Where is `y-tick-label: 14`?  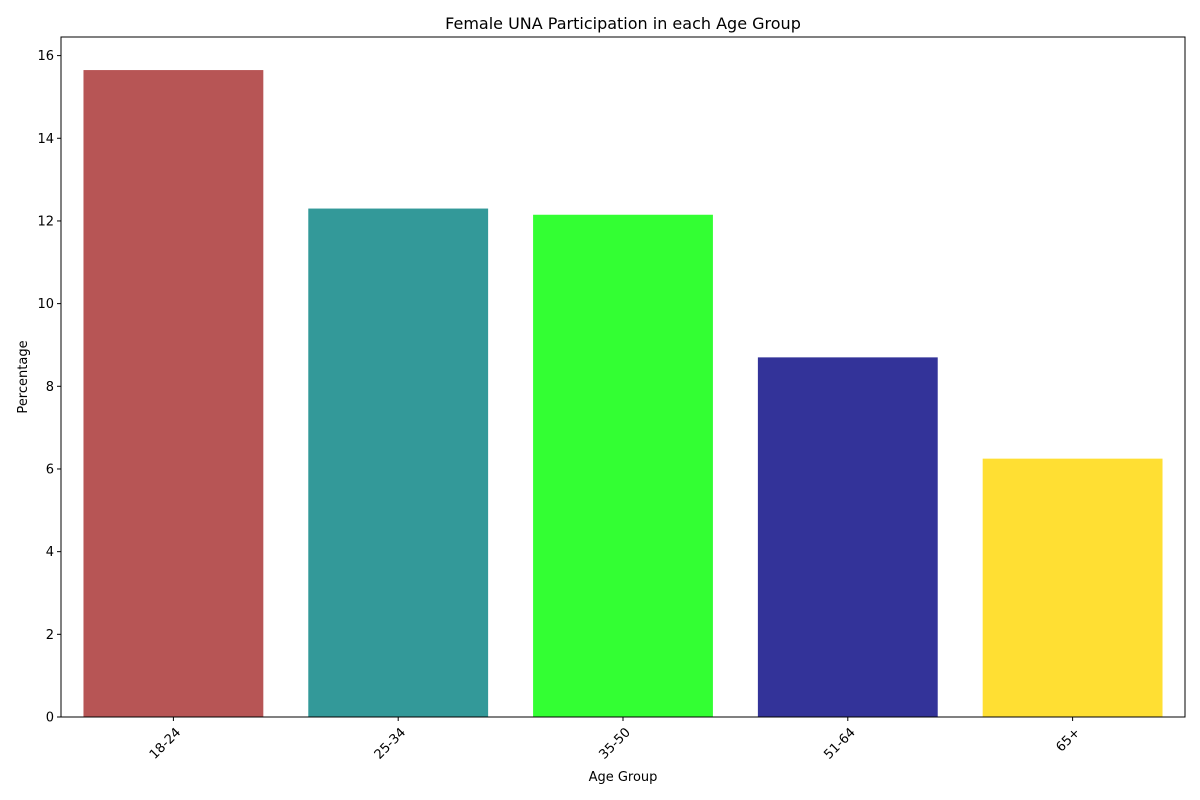 y-tick-label: 14 is located at coordinates (45, 139).